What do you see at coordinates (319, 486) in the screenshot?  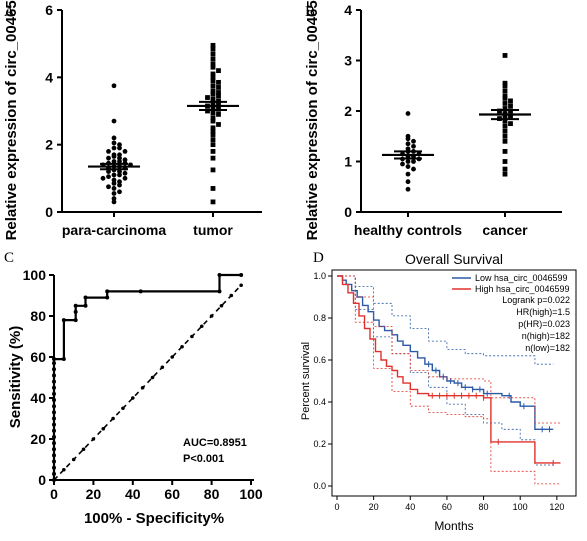 I see `panel-d-y-tick-label-0: 0.0` at bounding box center [319, 486].